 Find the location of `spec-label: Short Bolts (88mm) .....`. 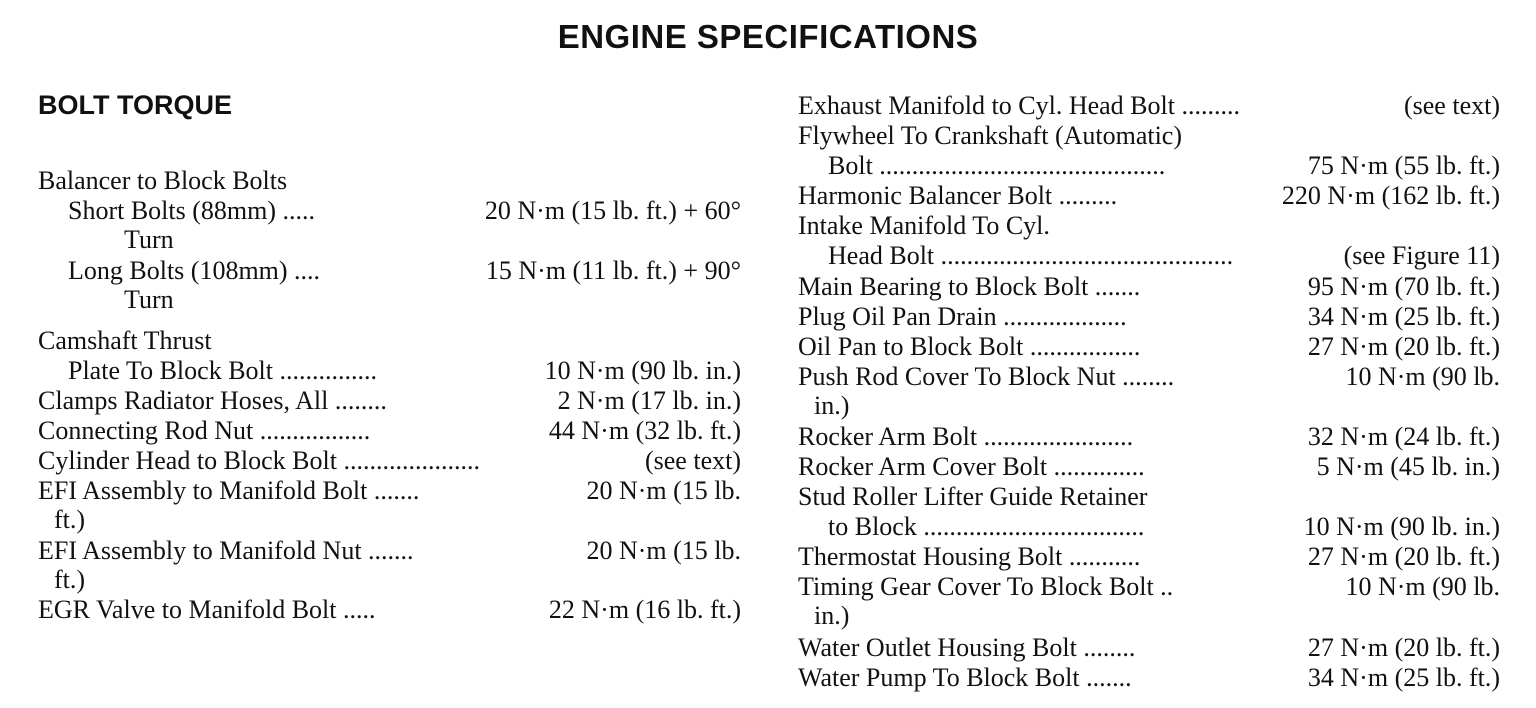

spec-label: Short Bolts (88mm) ..... is located at coordinates (192, 210).